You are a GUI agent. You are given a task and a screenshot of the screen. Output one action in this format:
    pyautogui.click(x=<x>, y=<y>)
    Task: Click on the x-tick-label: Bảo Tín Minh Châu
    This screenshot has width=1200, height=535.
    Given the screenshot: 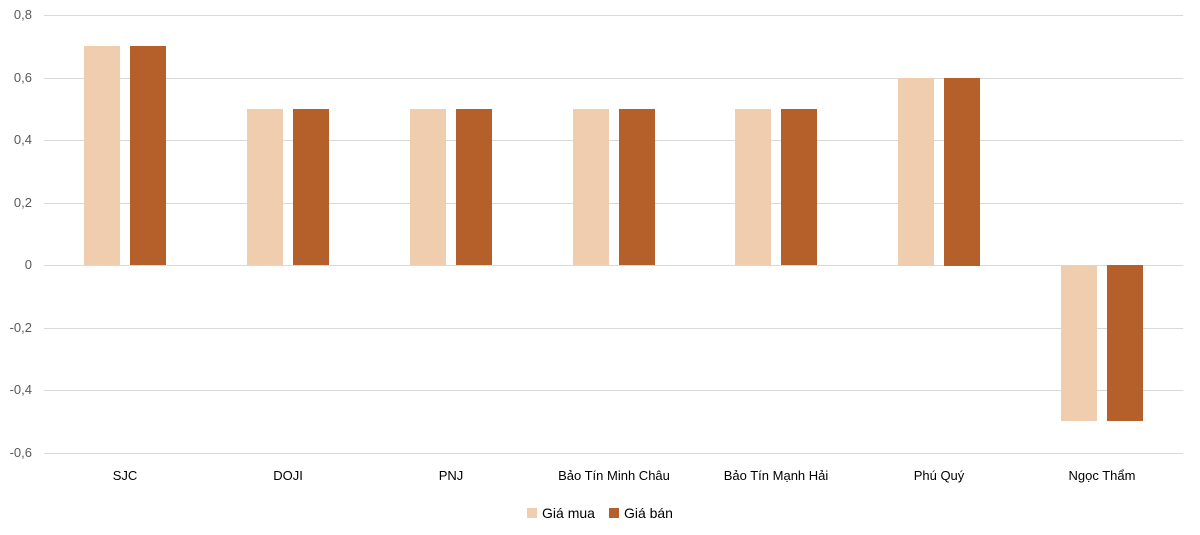 What is the action you would take?
    pyautogui.click(x=614, y=475)
    